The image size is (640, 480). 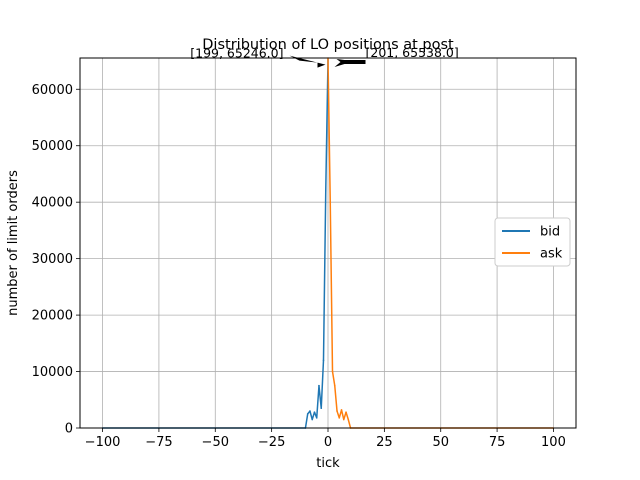 What do you see at coordinates (271, 442) in the screenshot?
I see `x-tick-label: −25` at bounding box center [271, 442].